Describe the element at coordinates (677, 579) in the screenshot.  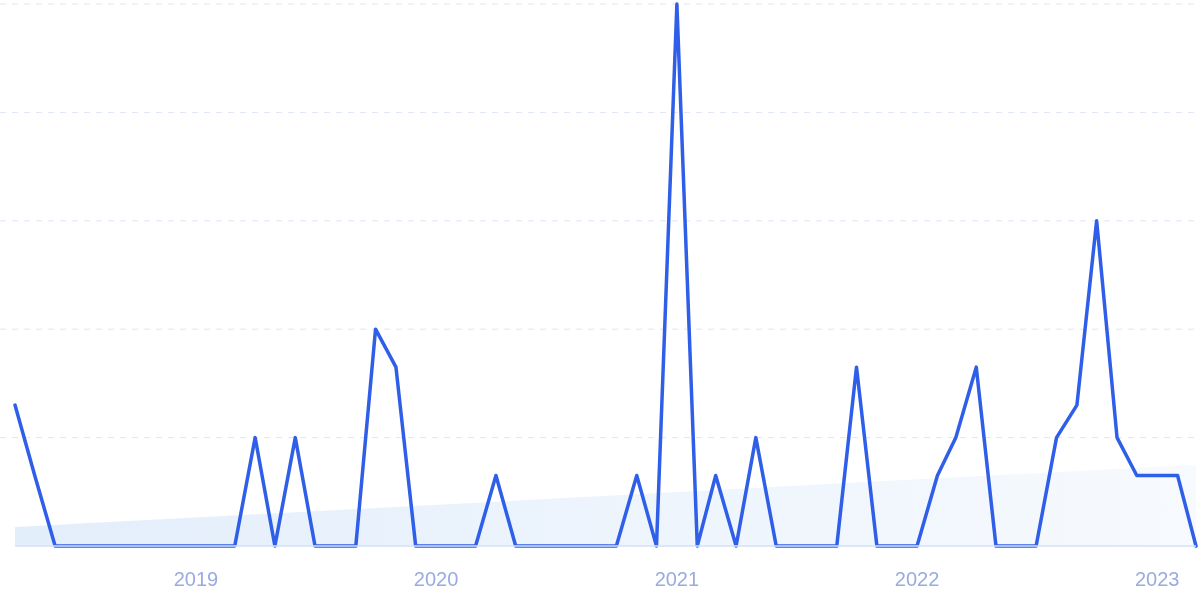
I see `x-tick-label: 2021` at that location.